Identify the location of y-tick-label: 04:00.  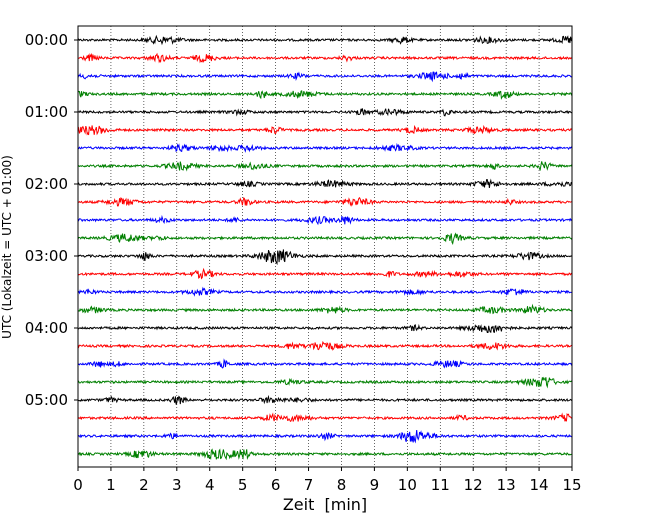
(46, 328).